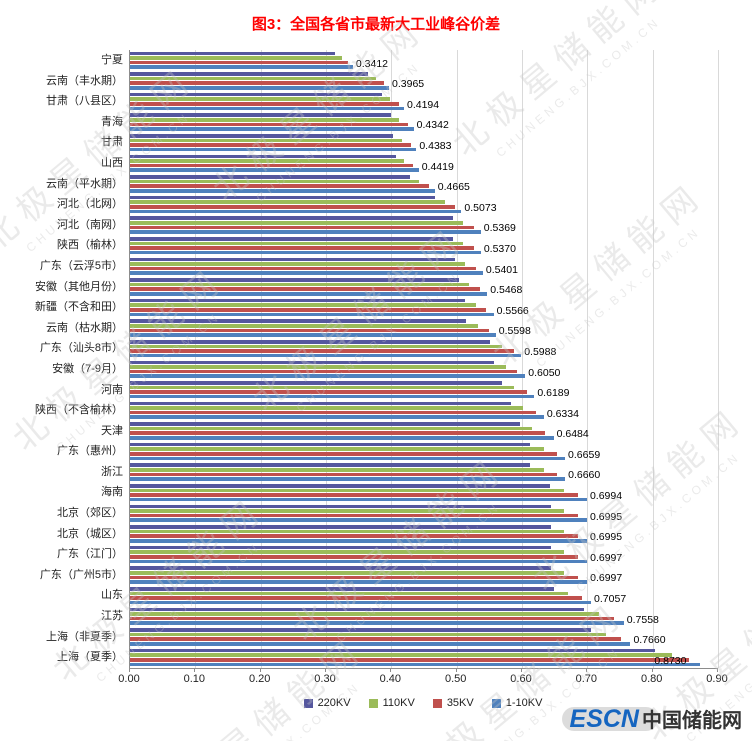 This screenshot has height=741, width=752. What do you see at coordinates (424, 348) in the screenshot?
I see `bar-group: 0.5988` at bounding box center [424, 348].